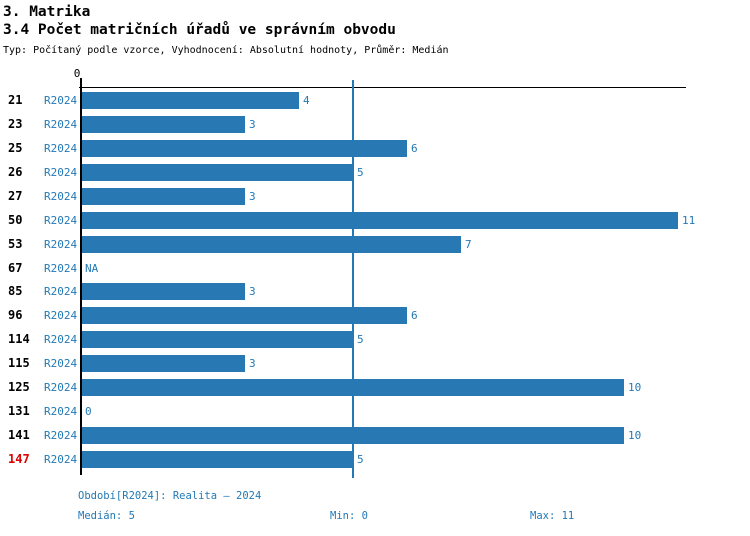 Image resolution: width=750 pixels, height=536 pixels. Describe the element at coordinates (15, 124) in the screenshot. I see `row-category-label: 23` at that location.